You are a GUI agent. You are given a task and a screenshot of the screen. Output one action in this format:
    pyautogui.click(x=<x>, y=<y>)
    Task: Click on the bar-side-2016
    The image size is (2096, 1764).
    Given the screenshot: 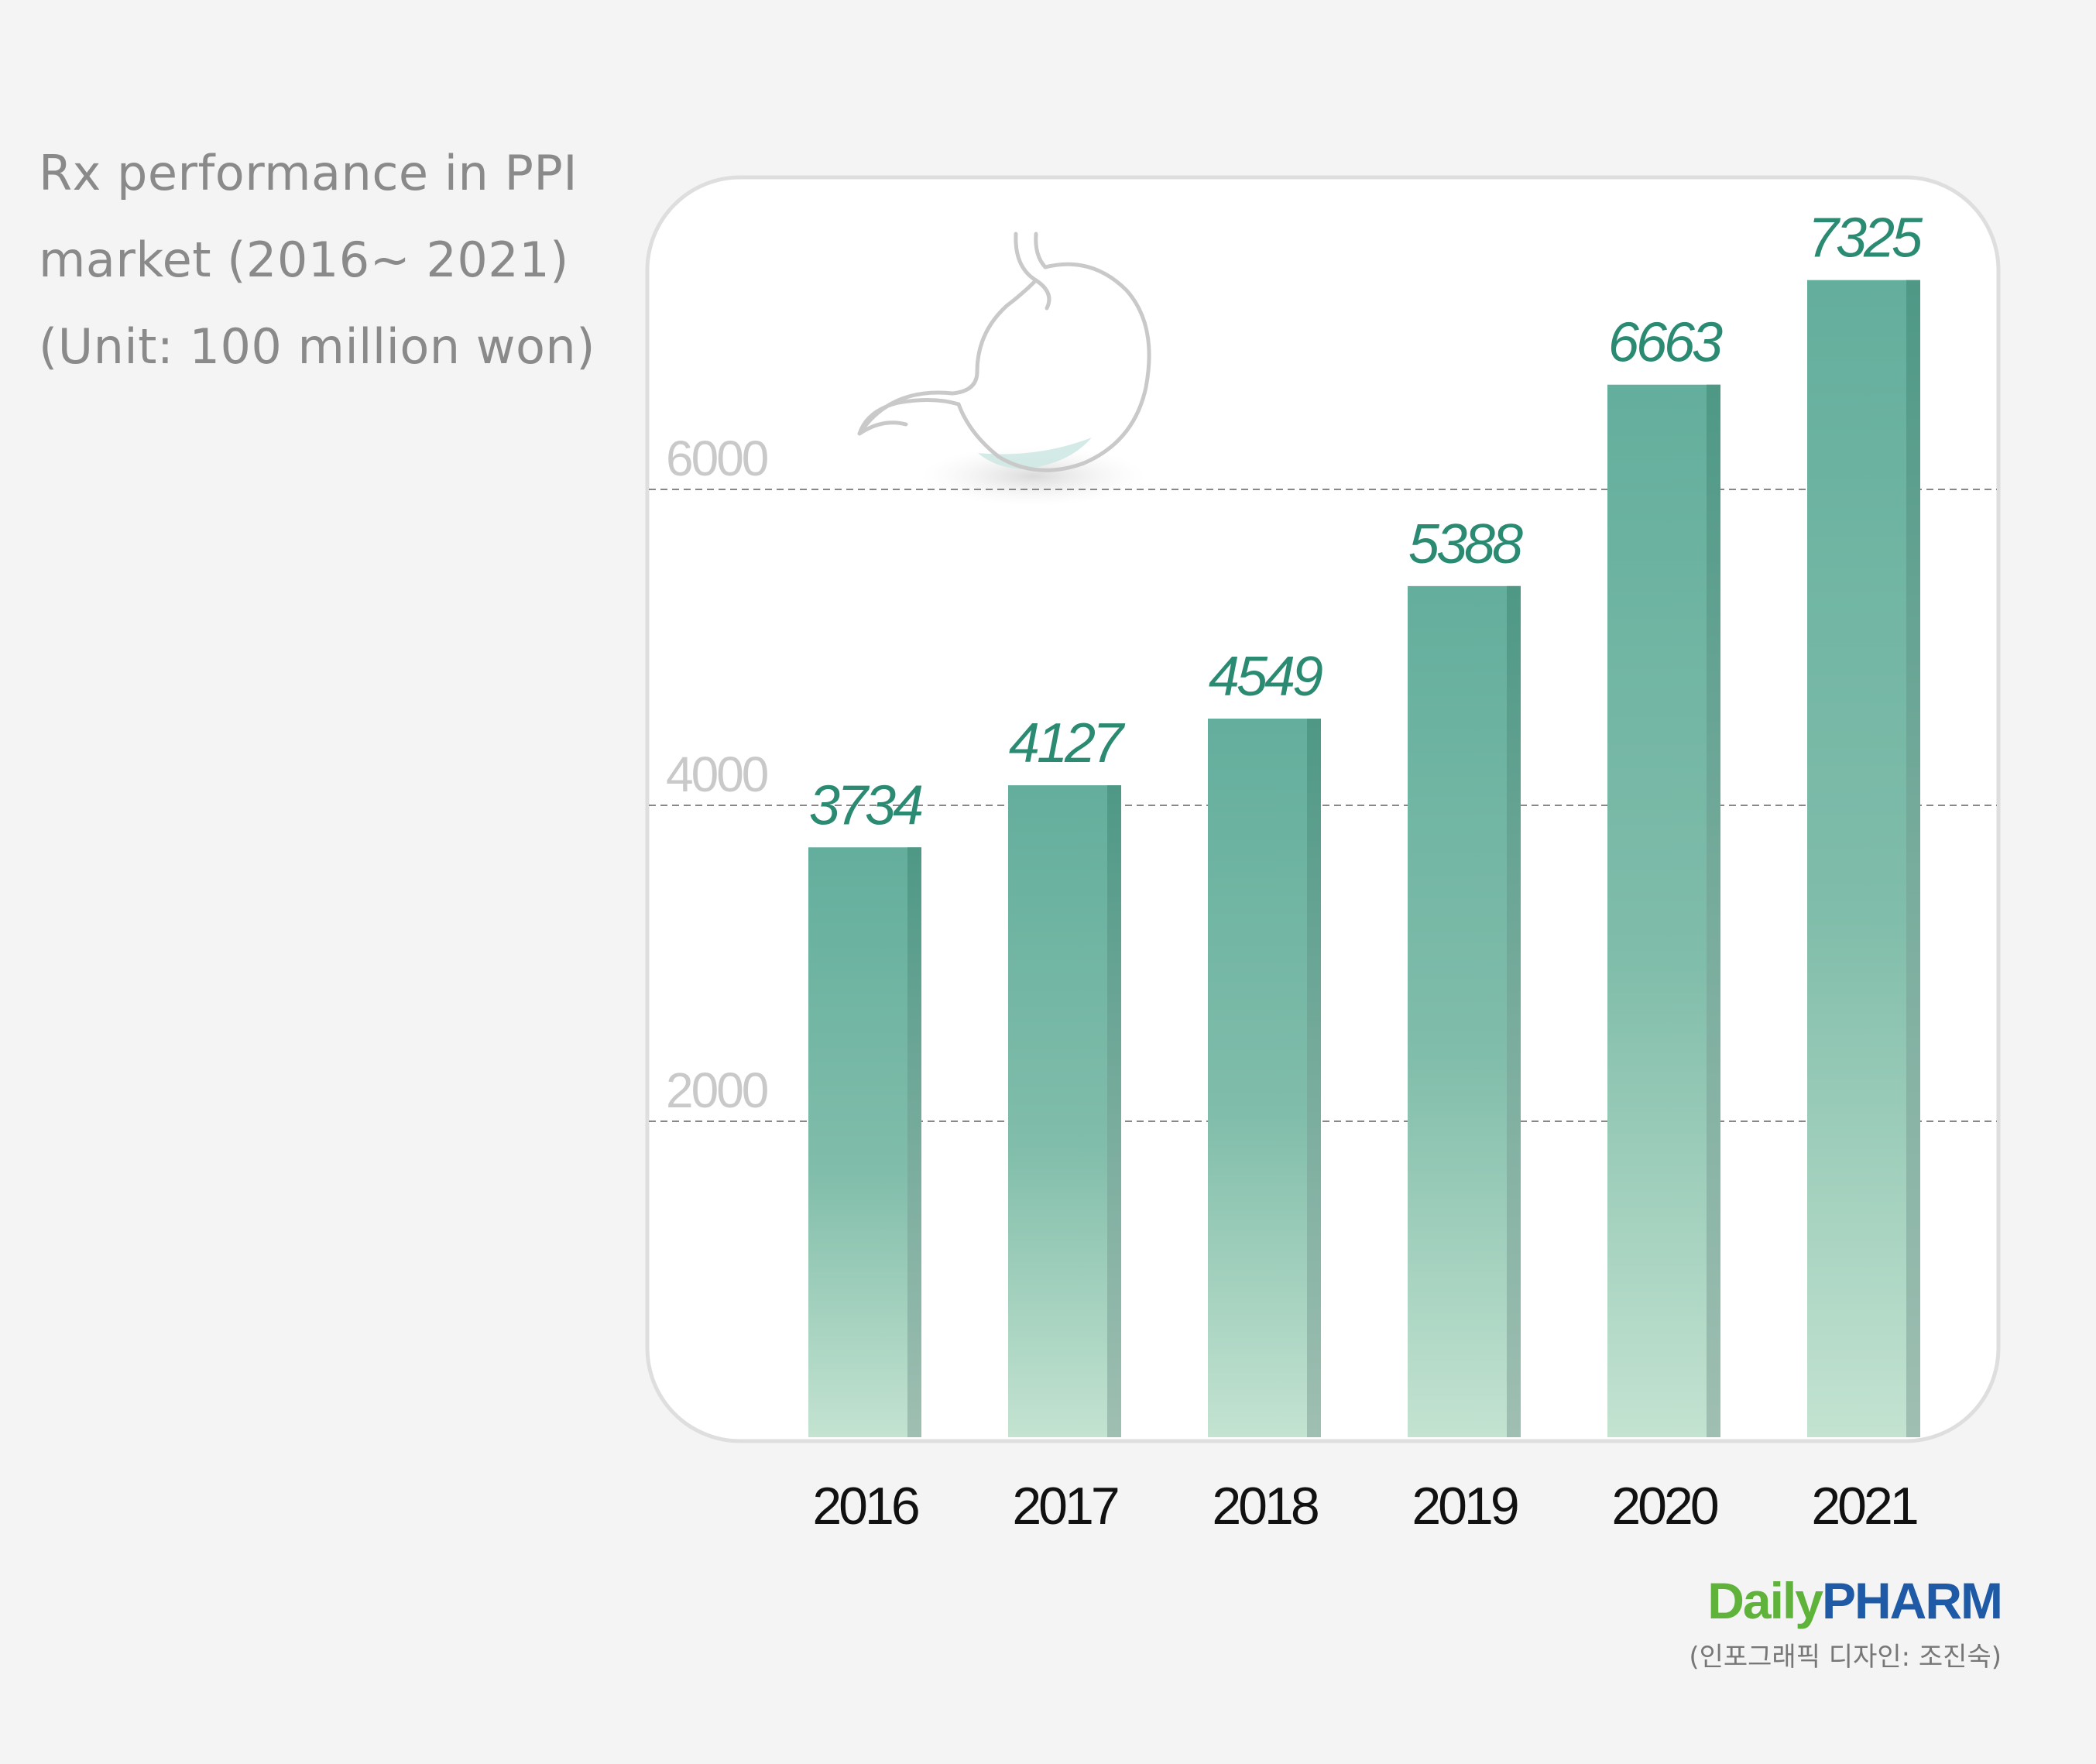 What is the action you would take?
    pyautogui.click(x=914, y=1142)
    